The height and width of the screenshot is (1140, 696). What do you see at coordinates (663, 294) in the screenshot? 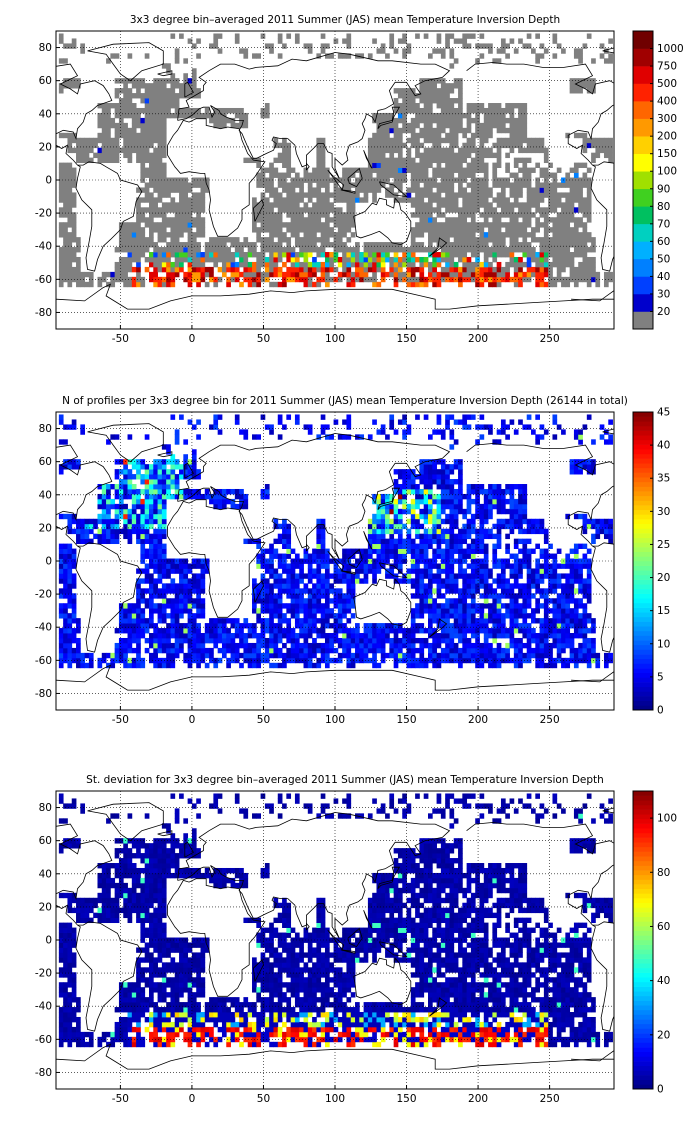
I see `colorbar-tick-label: 30` at bounding box center [663, 294].